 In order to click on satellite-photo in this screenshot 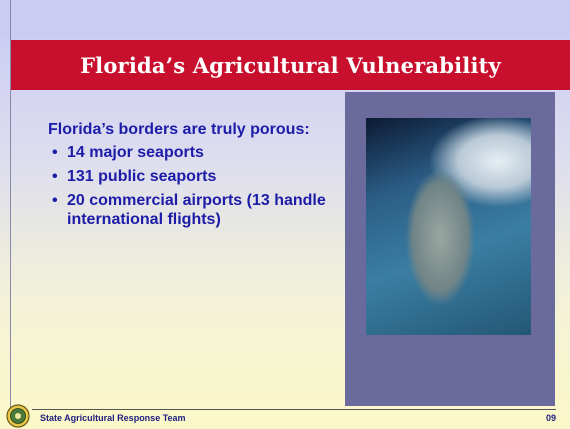, I will do `click(448, 226)`.